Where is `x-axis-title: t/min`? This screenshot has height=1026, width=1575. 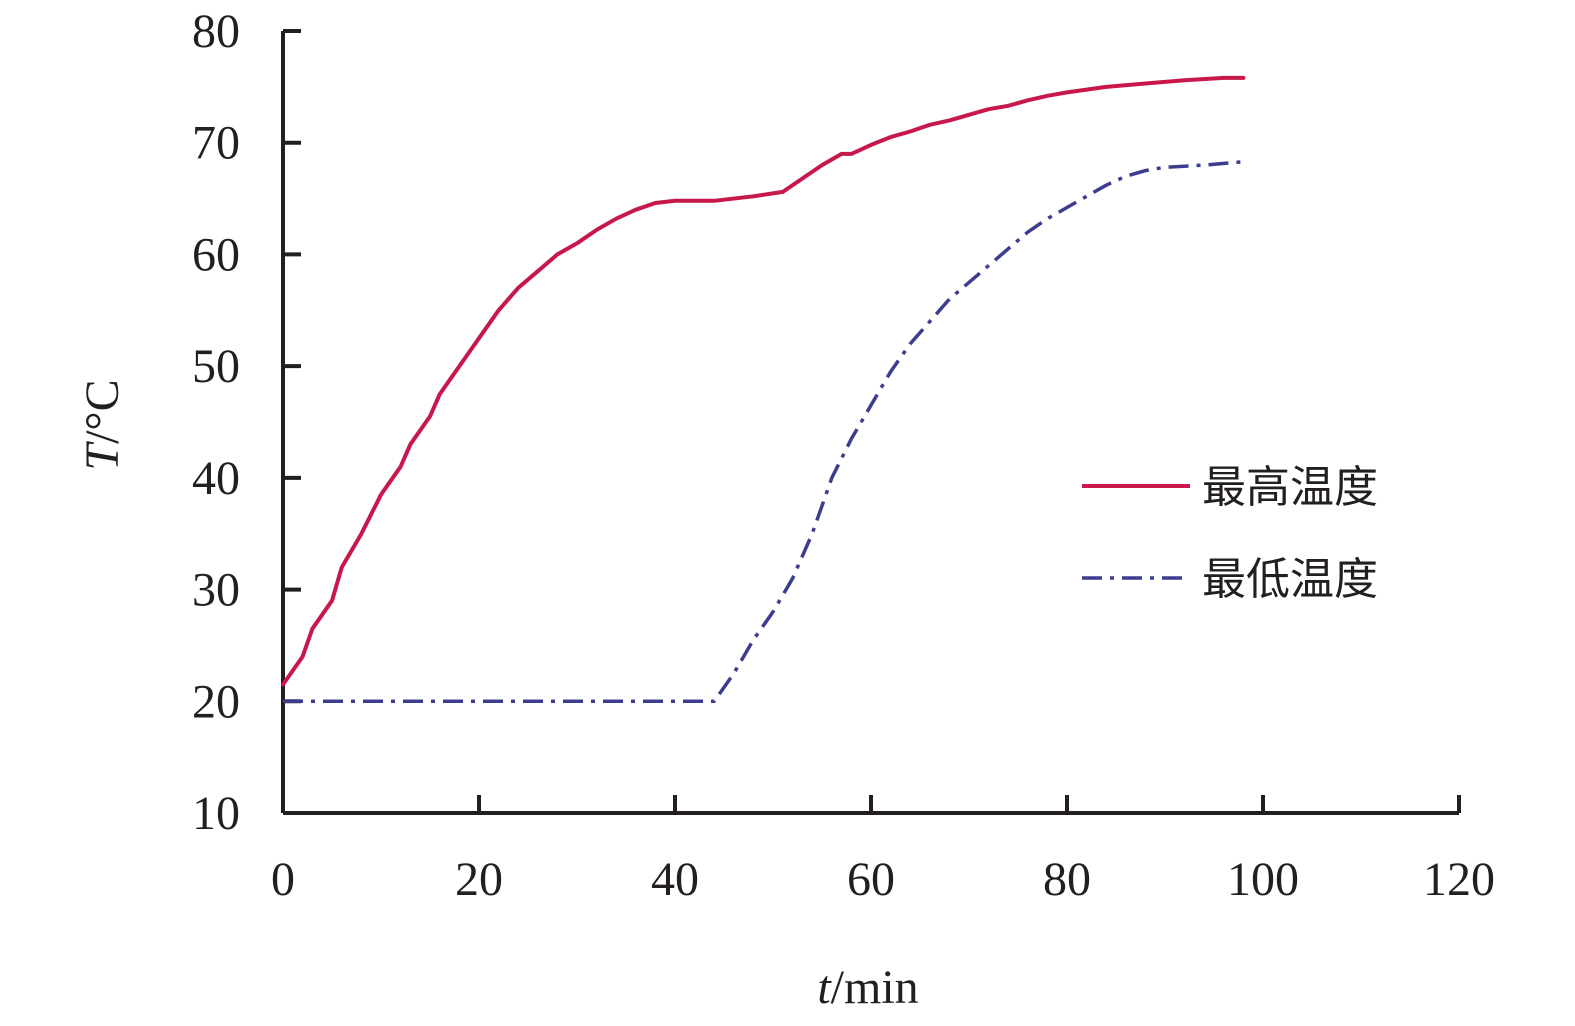
x-axis-title: t/min is located at coordinates (867, 987).